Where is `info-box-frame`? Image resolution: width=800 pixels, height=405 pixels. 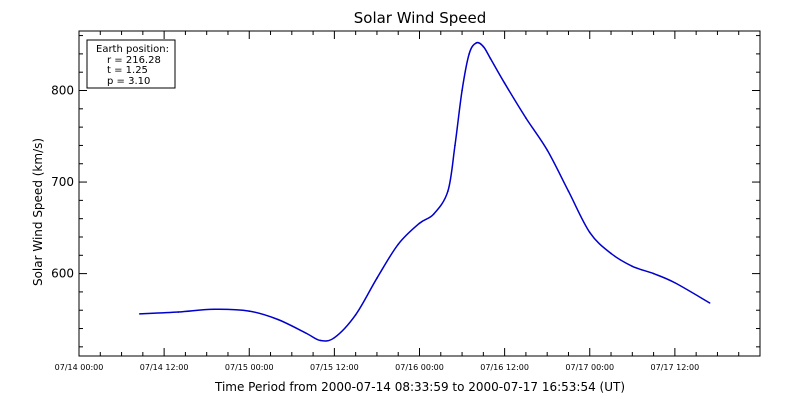
info-box-frame is located at coordinates (131, 64).